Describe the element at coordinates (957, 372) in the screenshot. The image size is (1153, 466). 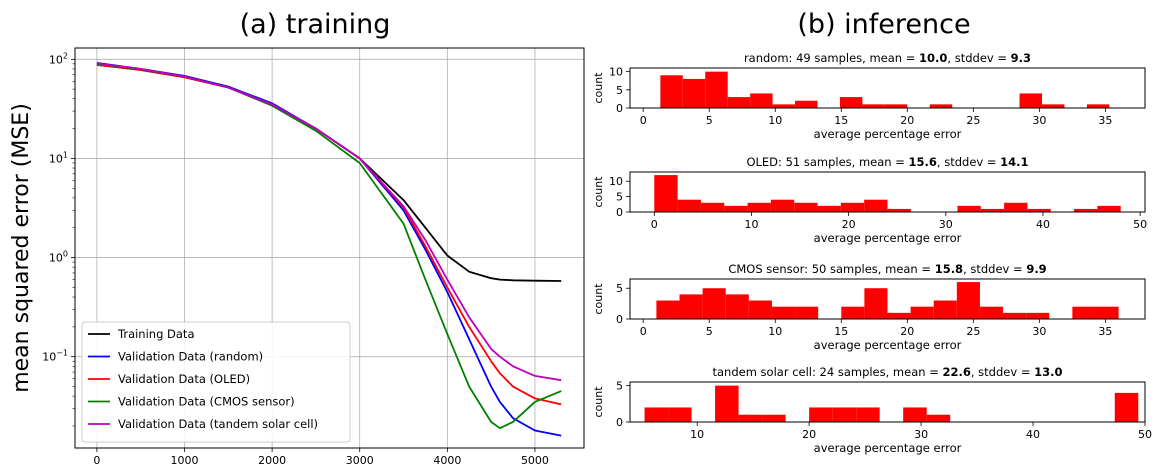
I see `title-mean: 22.6` at that location.